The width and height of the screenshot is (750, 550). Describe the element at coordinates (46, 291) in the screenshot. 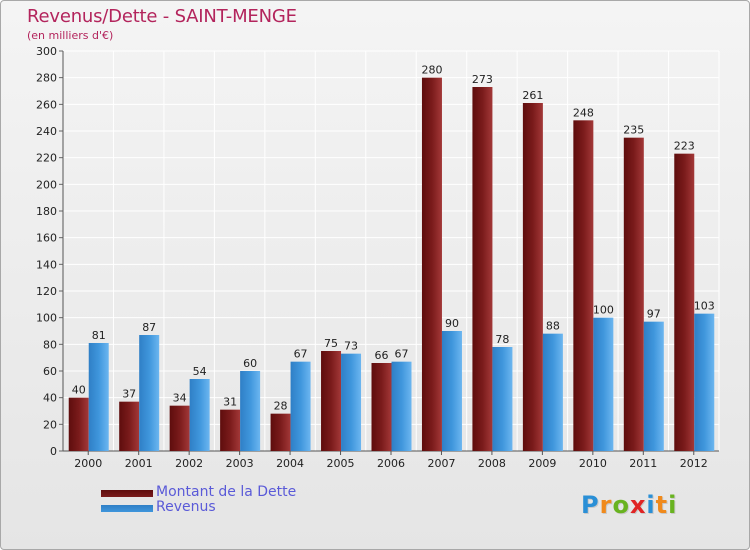

I see `y-tick-label: 120` at that location.